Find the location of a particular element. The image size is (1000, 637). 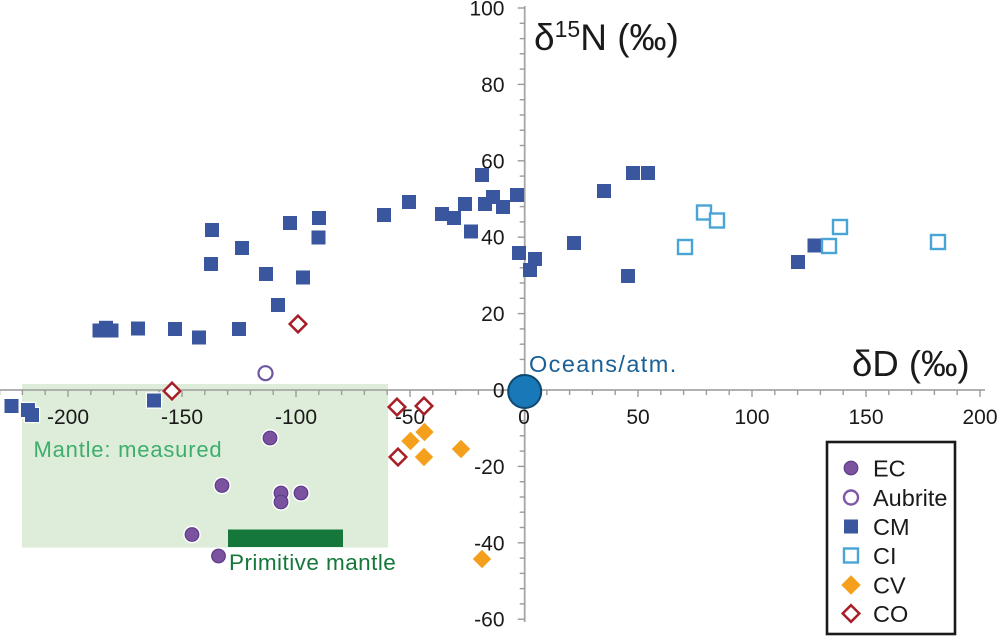

svg-text: 150 is located at coordinates (865, 417).